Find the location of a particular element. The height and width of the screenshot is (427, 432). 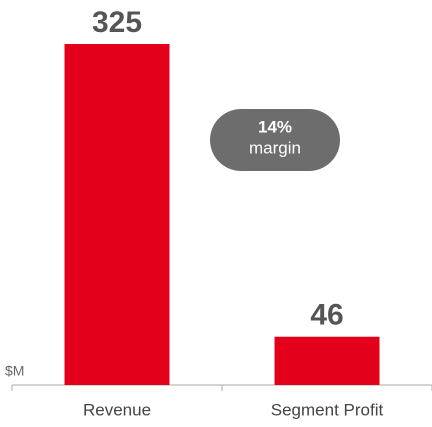

x-tick-label: Revenue is located at coordinates (117, 409).